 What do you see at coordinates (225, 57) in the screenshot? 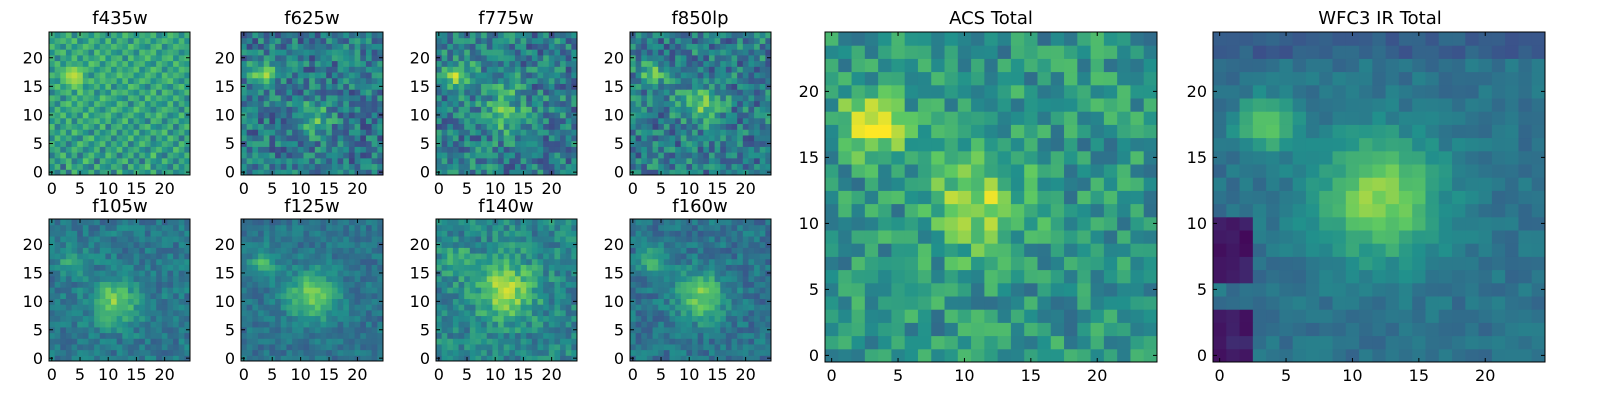
I see `y-tick-label: 20` at bounding box center [225, 57].